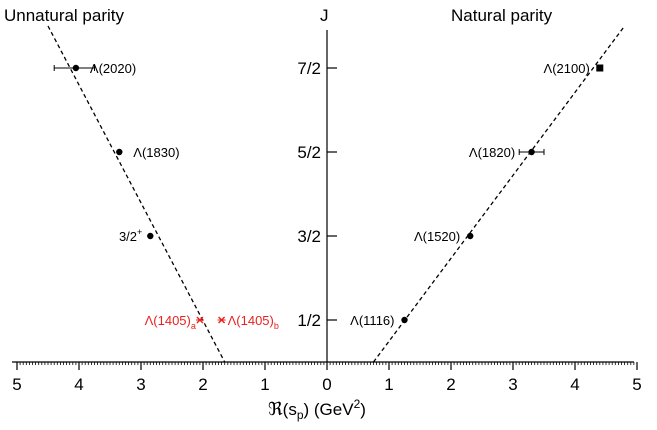 The height and width of the screenshot is (430, 657). I want to click on x-axis-title-close: ), so click(363, 409).